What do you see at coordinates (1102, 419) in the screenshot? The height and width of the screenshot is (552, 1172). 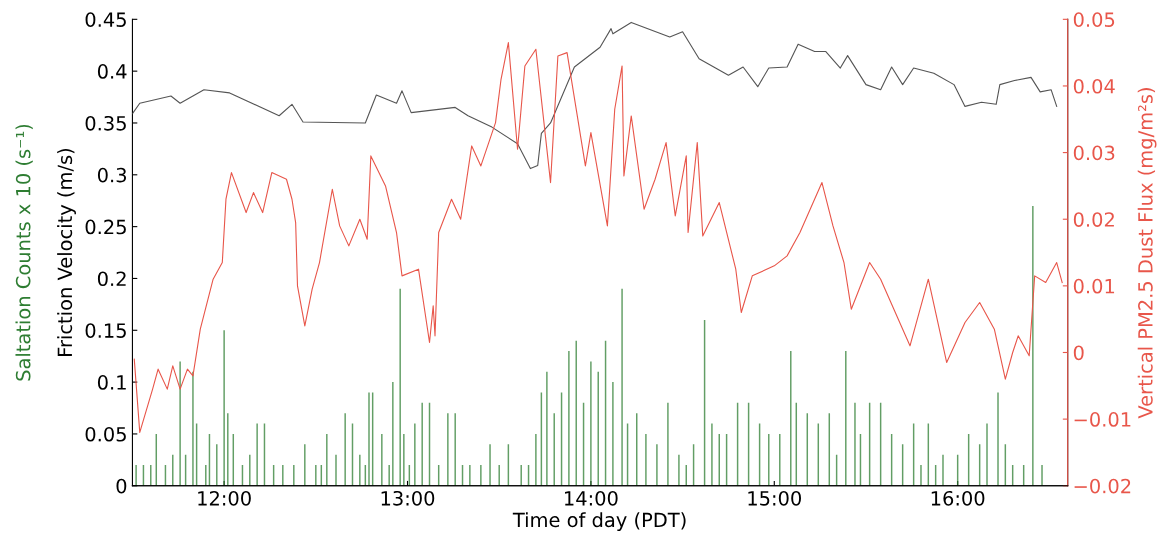 I see `y2-tick-label: −0.01` at bounding box center [1102, 419].